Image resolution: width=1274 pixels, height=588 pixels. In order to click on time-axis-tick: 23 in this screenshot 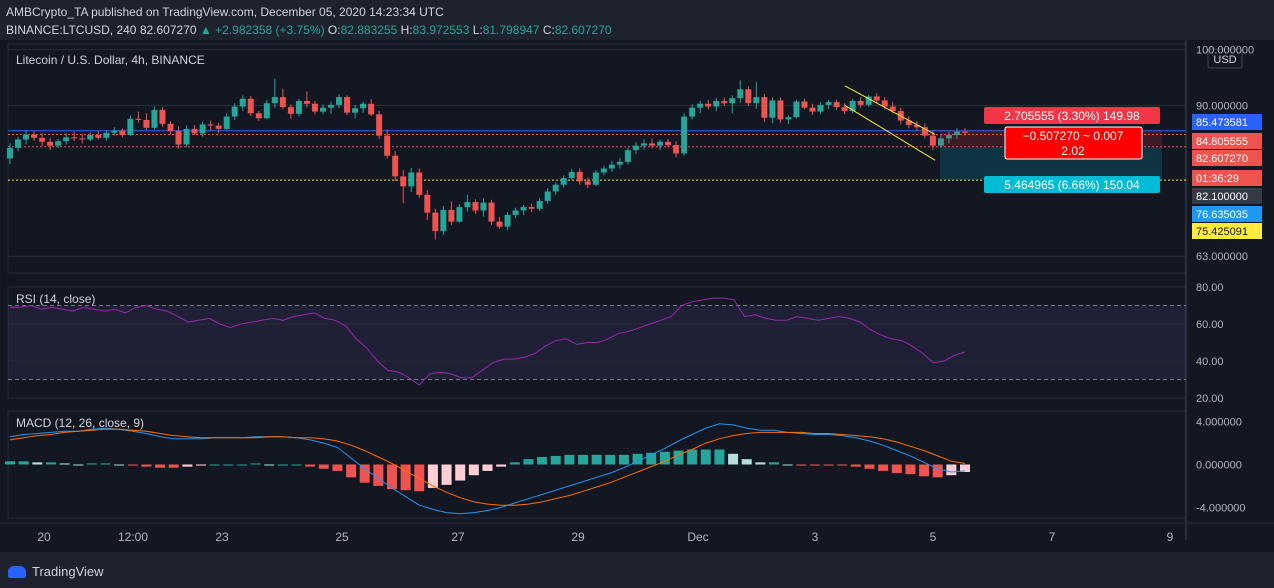, I will do `click(222, 537)`.